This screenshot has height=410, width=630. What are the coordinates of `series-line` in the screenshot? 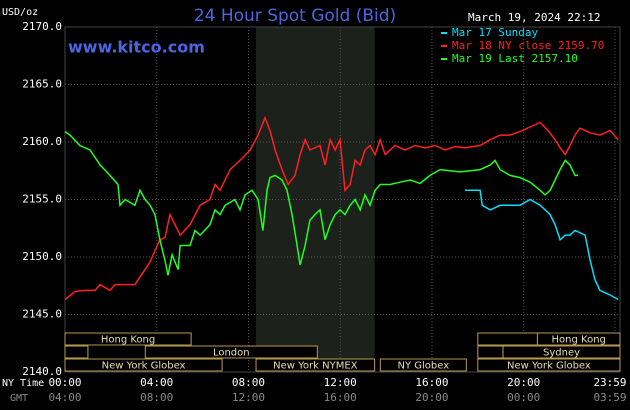 It's located at (542, 245).